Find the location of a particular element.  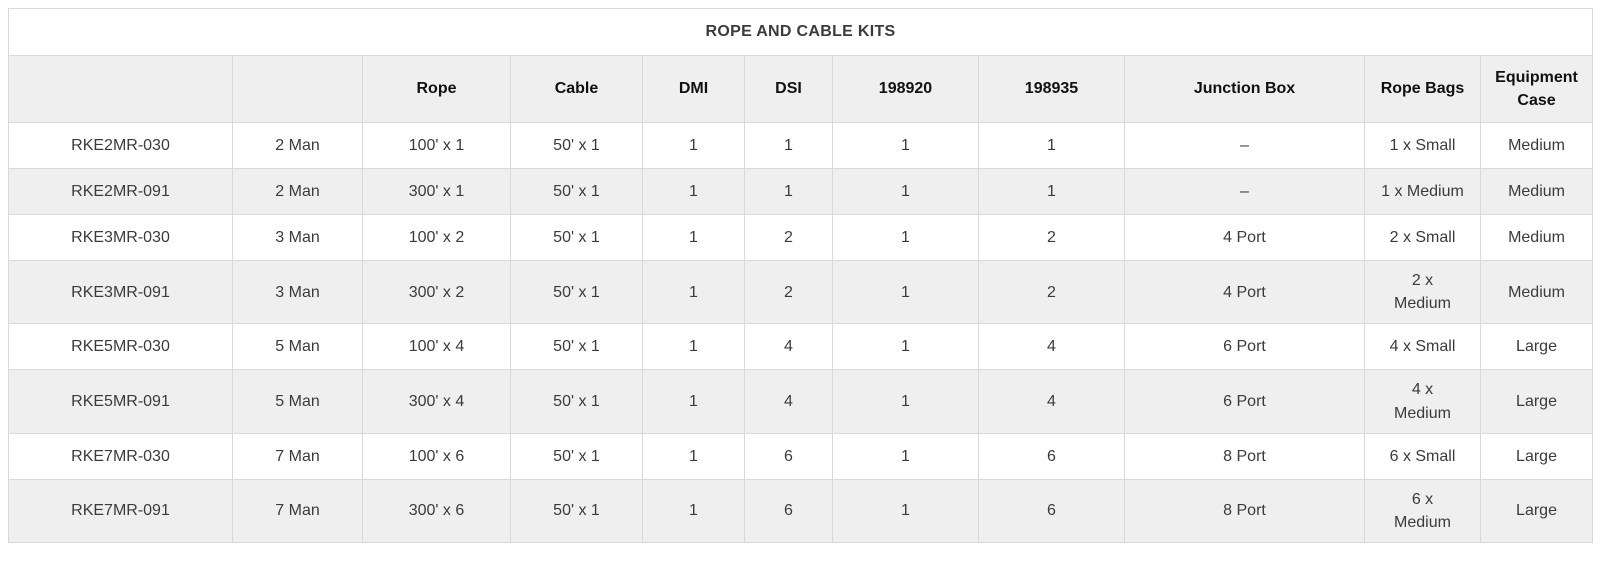

table-title: ROPE AND CABLE KITS is located at coordinates (800, 32).